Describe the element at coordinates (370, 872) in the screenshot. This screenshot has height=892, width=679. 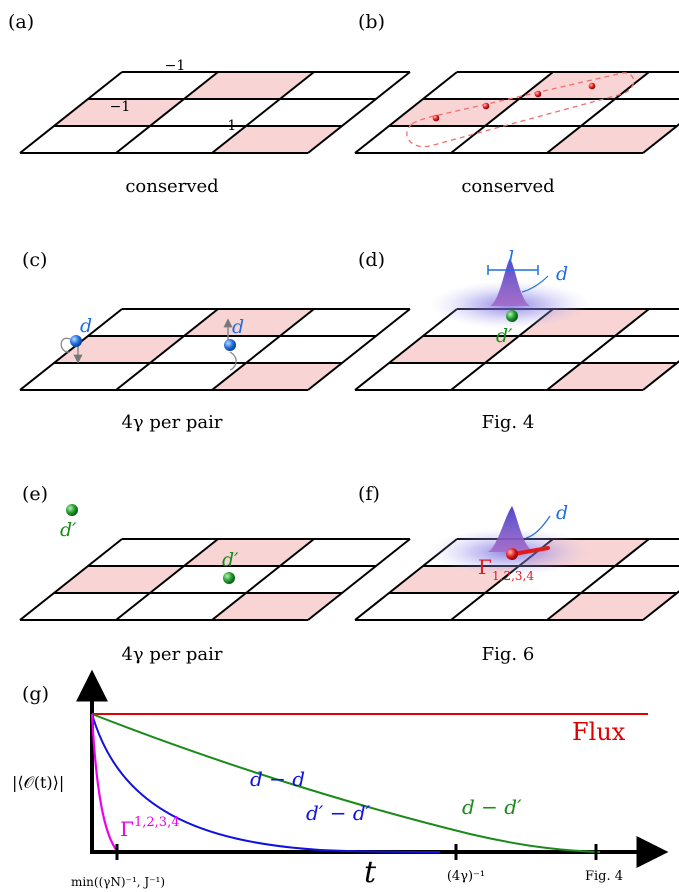
I see `x-axis-label: t` at that location.